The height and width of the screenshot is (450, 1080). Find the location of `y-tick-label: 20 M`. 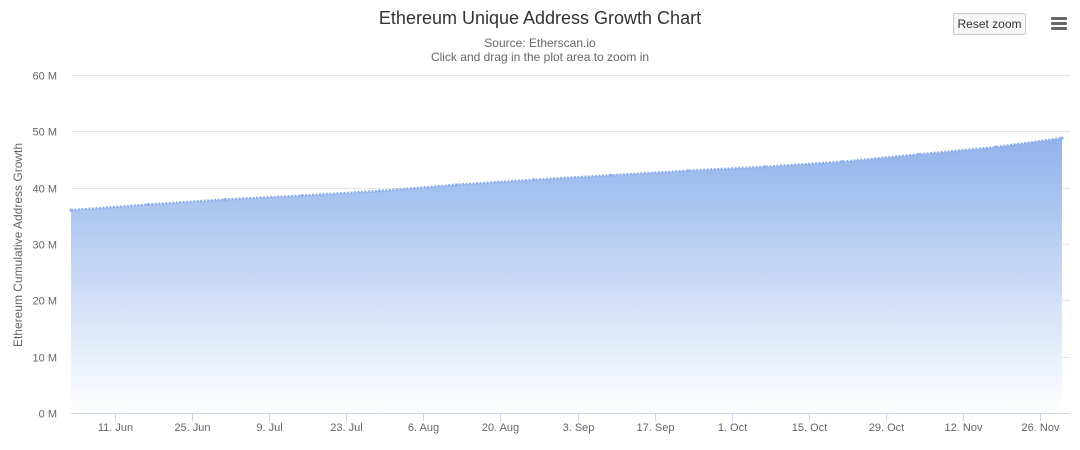

y-tick-label: 20 M is located at coordinates (45, 302).